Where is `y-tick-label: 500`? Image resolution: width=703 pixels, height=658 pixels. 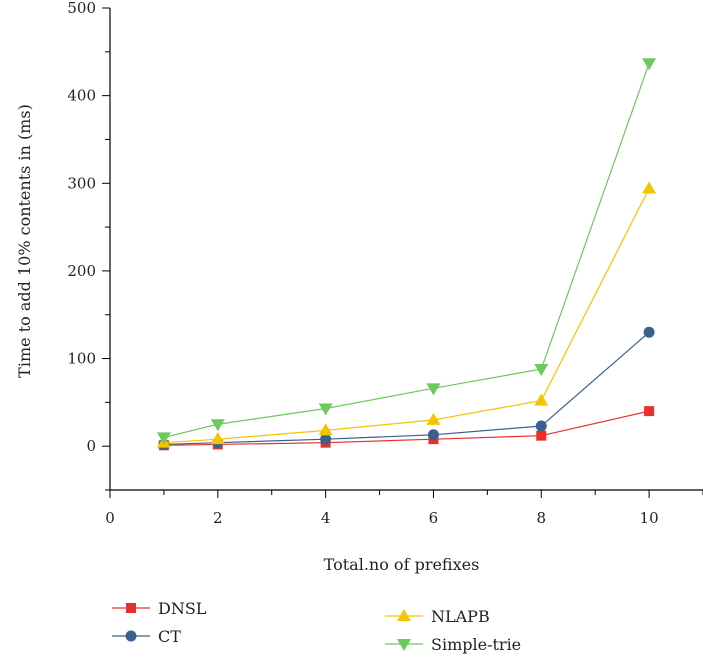
y-tick-label: 500 is located at coordinates (81, 8).